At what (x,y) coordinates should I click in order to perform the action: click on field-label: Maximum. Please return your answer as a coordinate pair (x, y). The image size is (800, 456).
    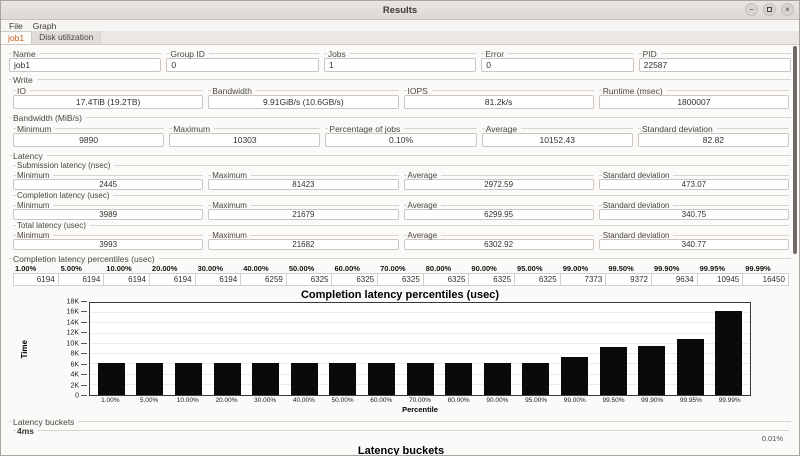
    Looking at the image, I should click on (244, 129).